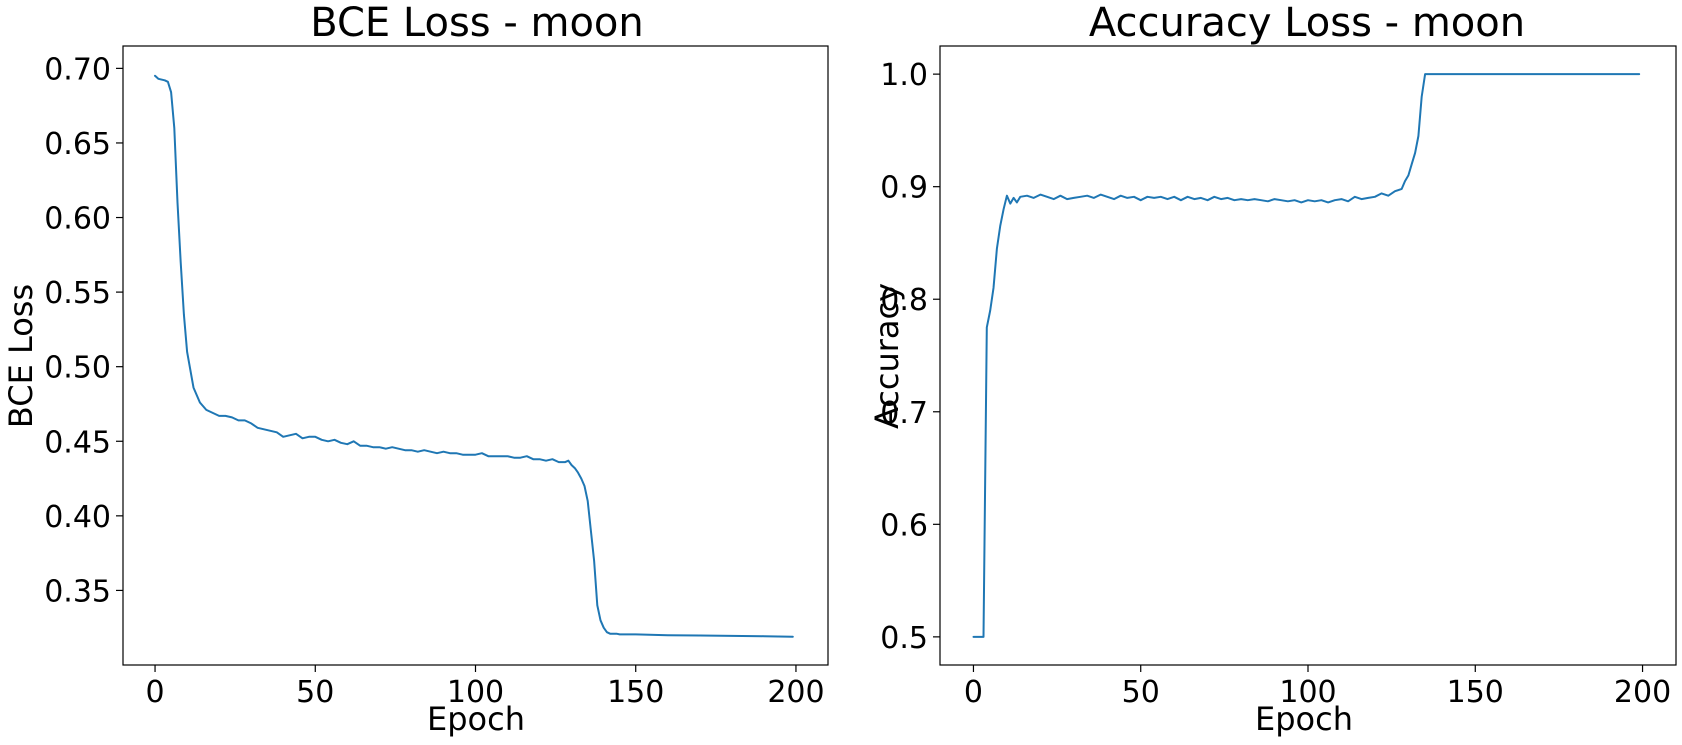 This screenshot has height=745, width=1682. Describe the element at coordinates (77, 442) in the screenshot. I see `y-tick-label: 0.45` at that location.